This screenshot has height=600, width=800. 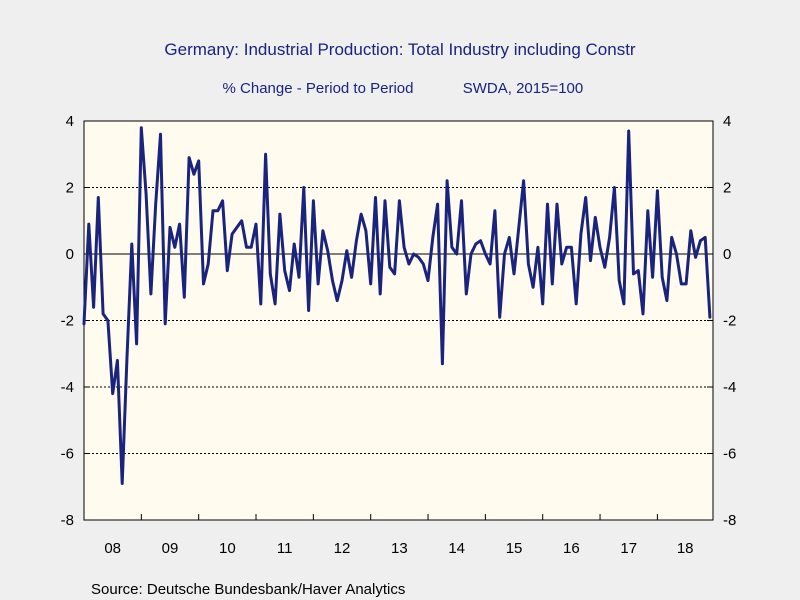 What do you see at coordinates (514, 548) in the screenshot?
I see `x-tick-label: 15` at bounding box center [514, 548].